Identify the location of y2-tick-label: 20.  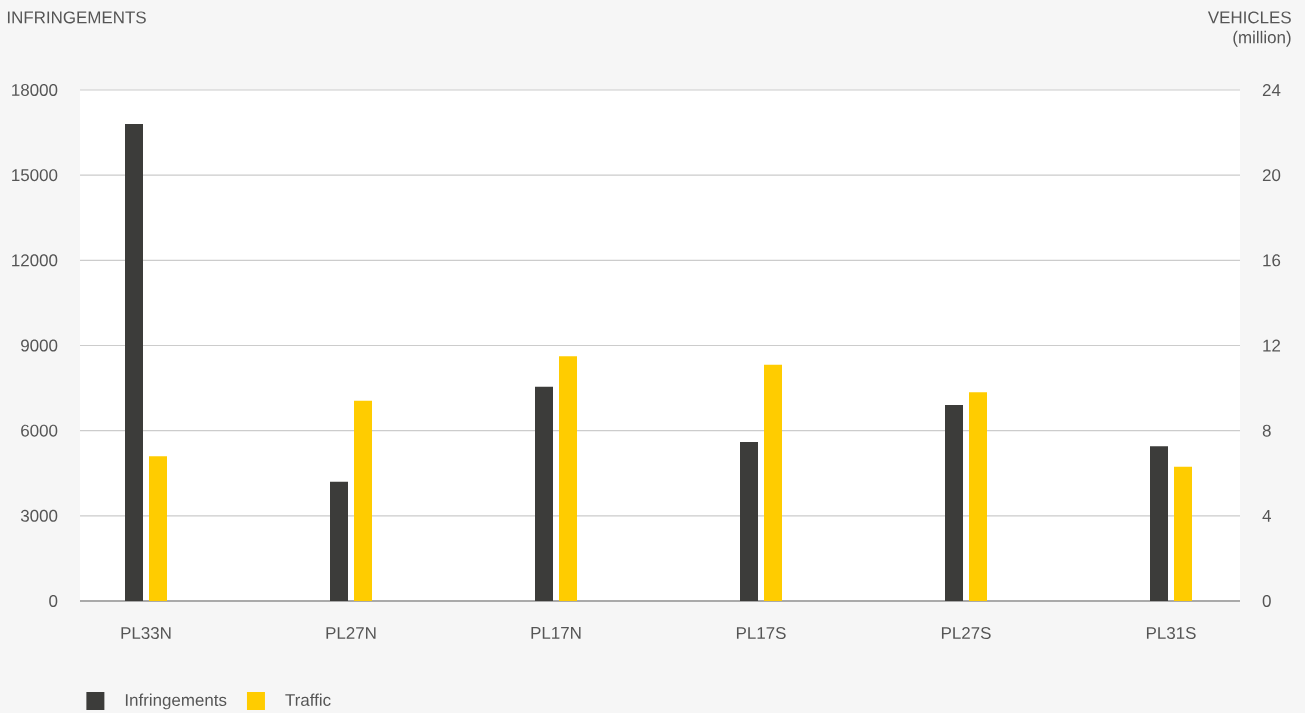
(1271, 174).